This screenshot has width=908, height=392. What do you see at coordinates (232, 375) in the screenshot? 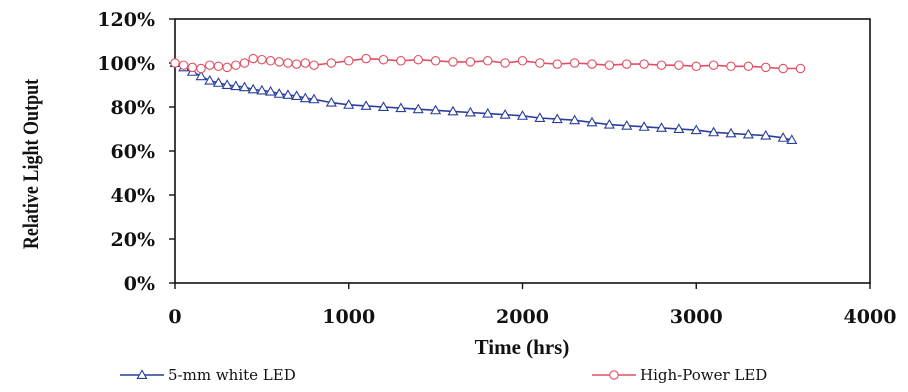
I see `legend-label: 5-mm white LED` at bounding box center [232, 375].